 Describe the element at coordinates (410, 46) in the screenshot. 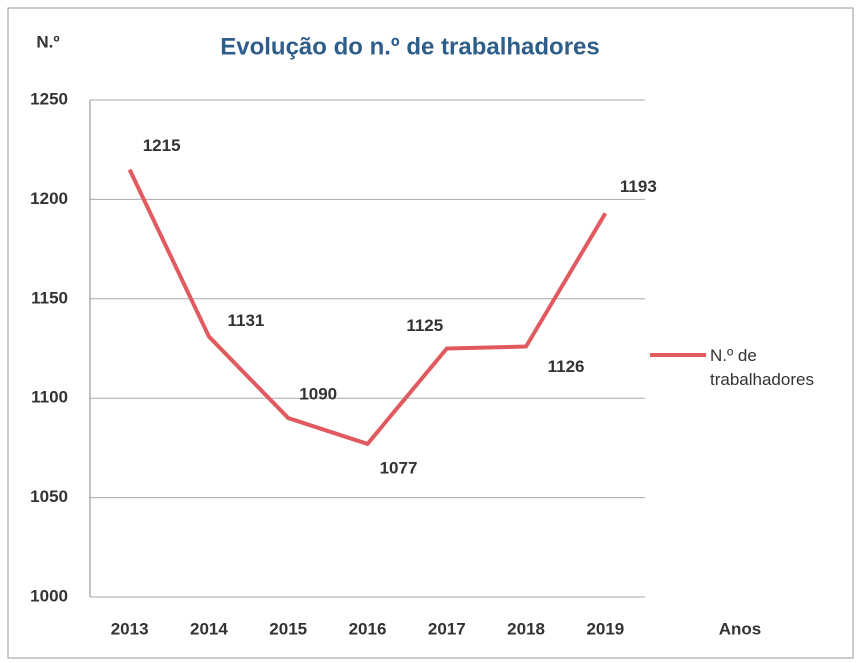

I see `chart-title: Evolução do n.º de trabalhadores` at that location.